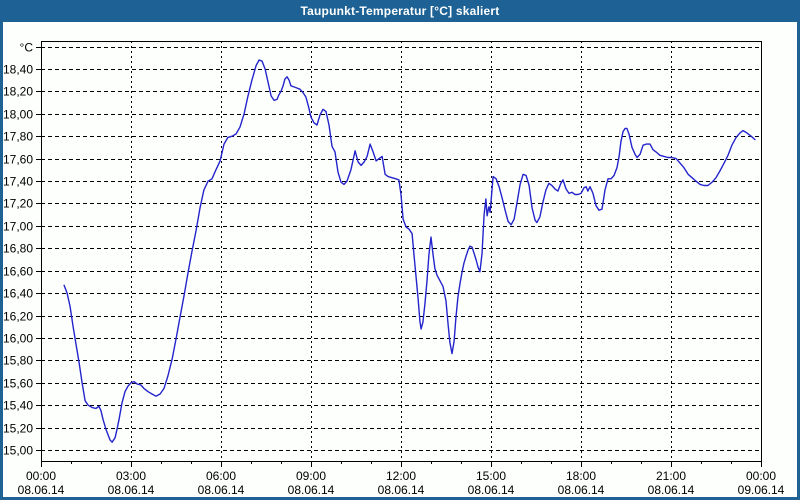 The image size is (800, 500). What do you see at coordinates (18, 361) in the screenshot?
I see `y-tick-label: 15,80` at bounding box center [18, 361].